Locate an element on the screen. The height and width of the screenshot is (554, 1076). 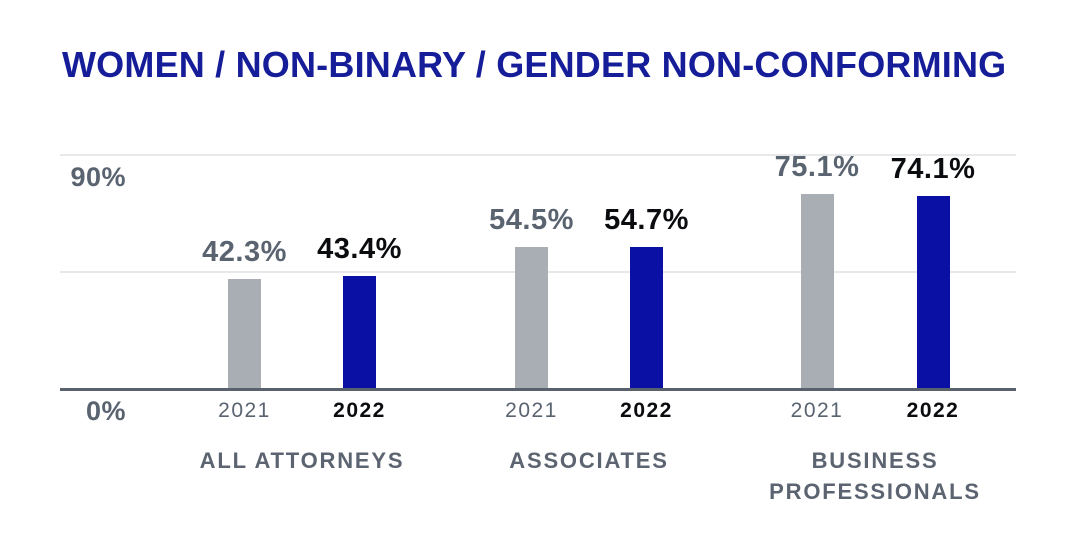
category-label: BUSINESS PROFESSIONALS is located at coordinates (875, 476).